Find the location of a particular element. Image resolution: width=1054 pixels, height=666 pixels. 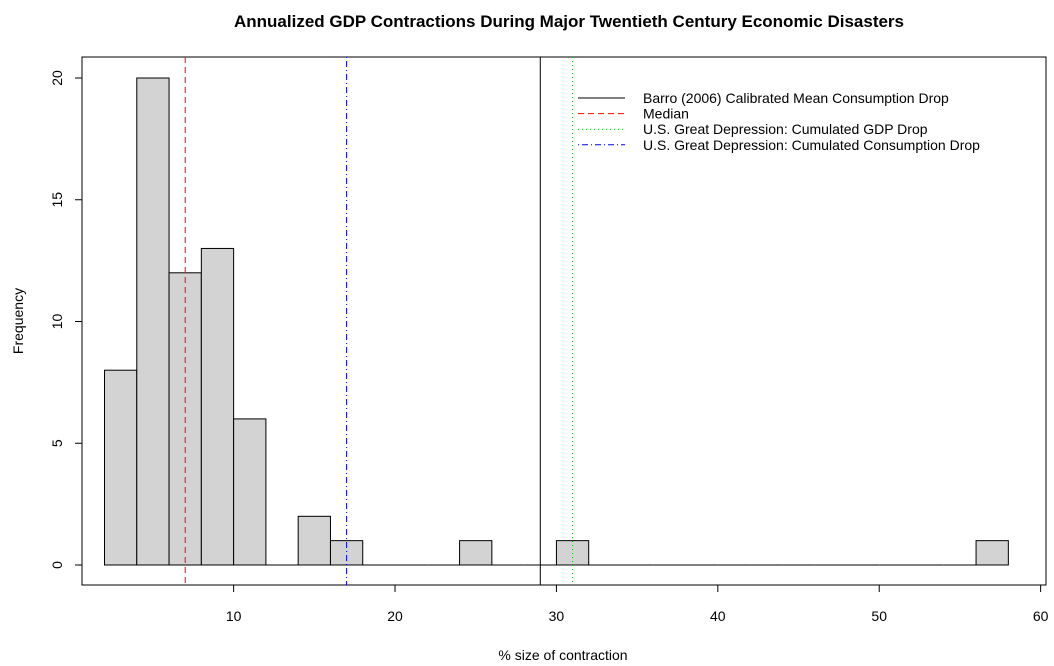

x-tick-label: 40 is located at coordinates (718, 616).